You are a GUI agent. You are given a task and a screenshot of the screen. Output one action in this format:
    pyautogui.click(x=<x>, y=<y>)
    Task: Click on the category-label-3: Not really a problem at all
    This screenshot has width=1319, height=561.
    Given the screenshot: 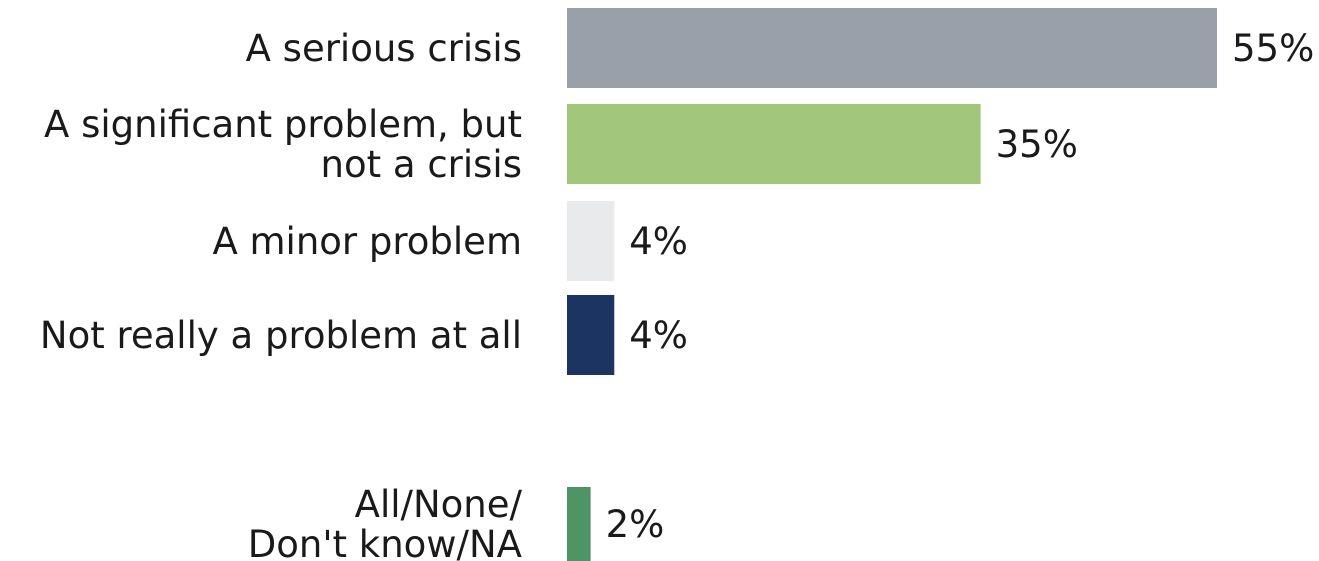 What is the action you would take?
    pyautogui.click(x=281, y=335)
    